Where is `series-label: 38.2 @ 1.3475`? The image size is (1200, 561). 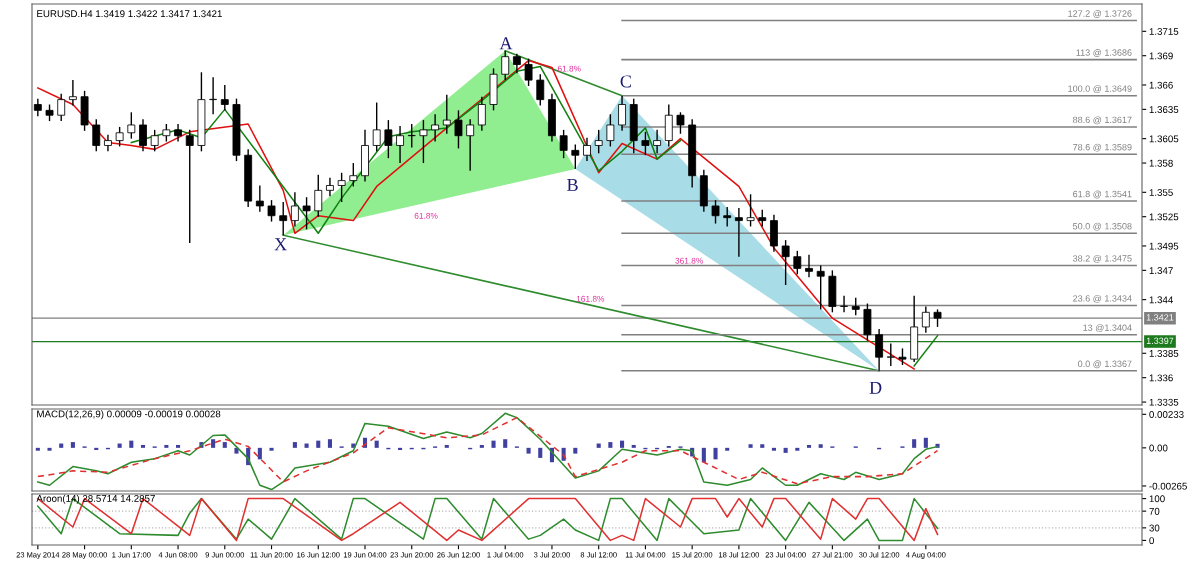
series-label: 38.2 @ 1.3475 is located at coordinates (1102, 258).